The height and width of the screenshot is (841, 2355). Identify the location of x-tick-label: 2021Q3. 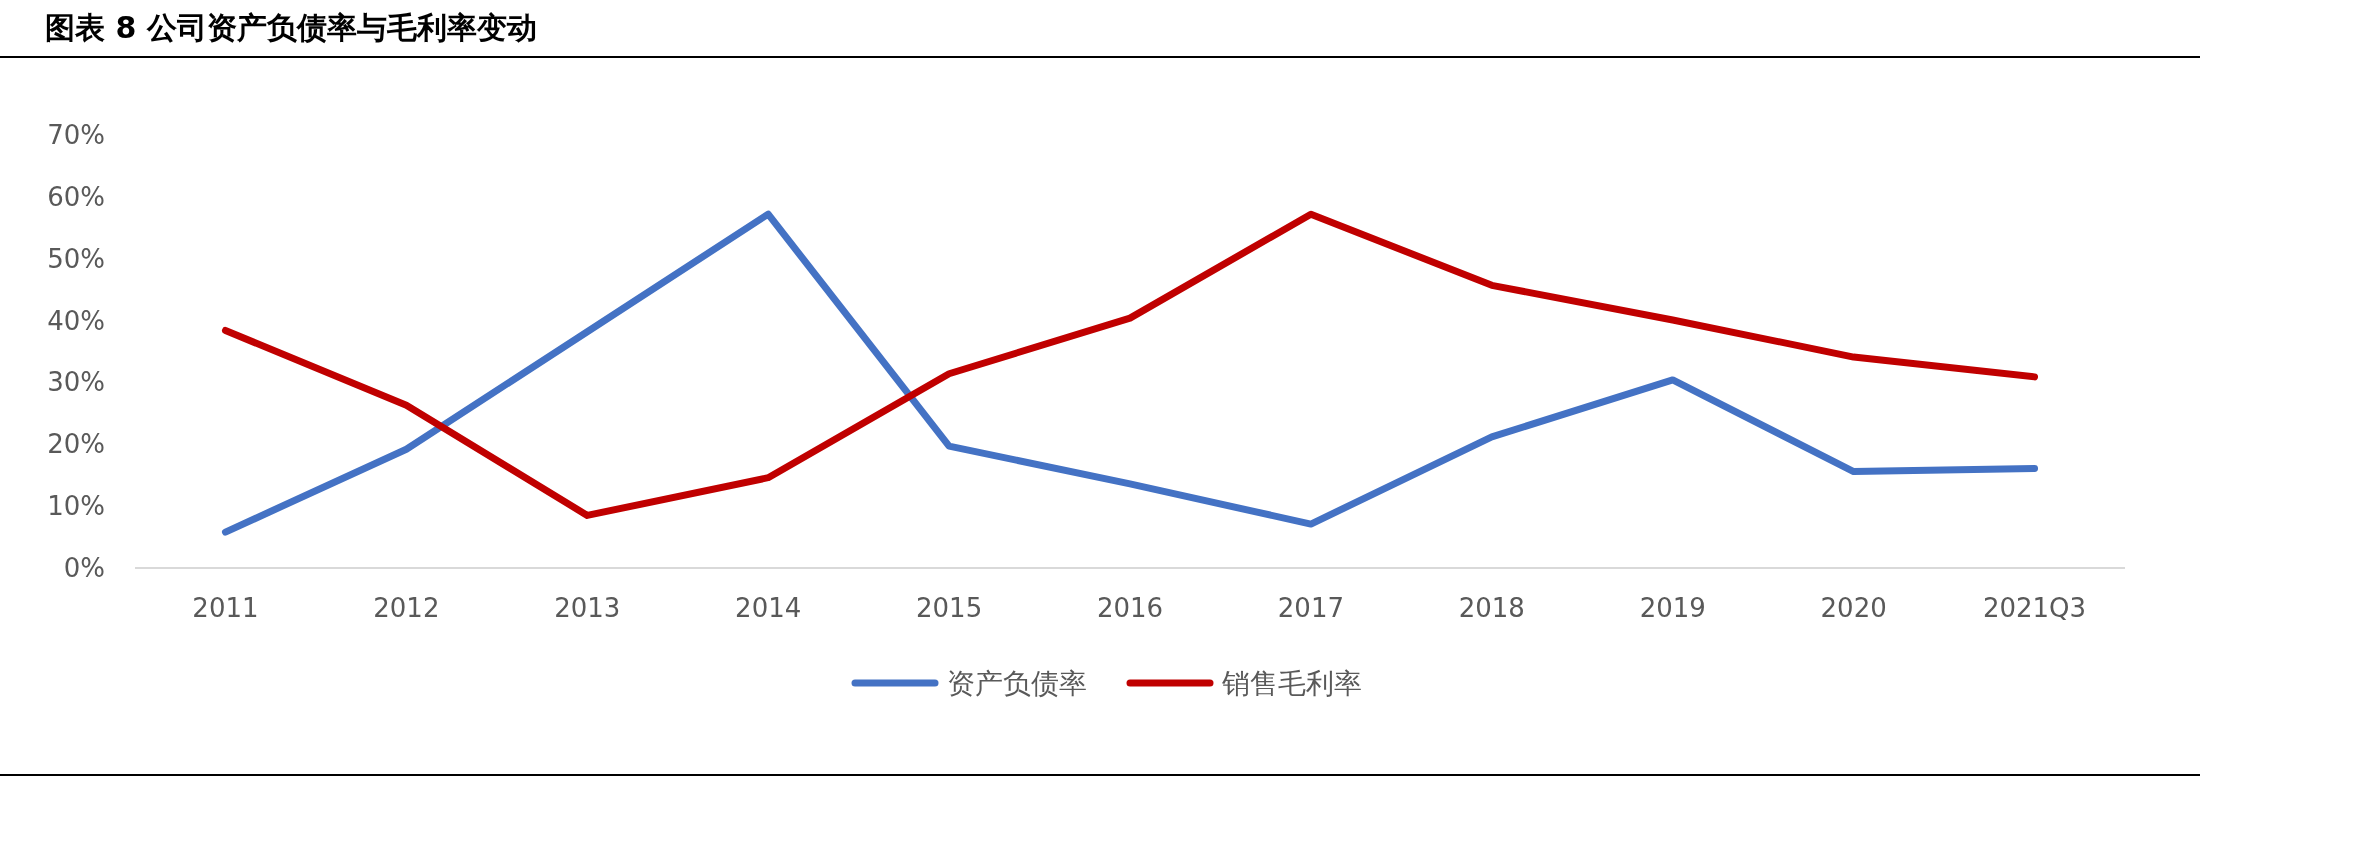
(2034, 608).